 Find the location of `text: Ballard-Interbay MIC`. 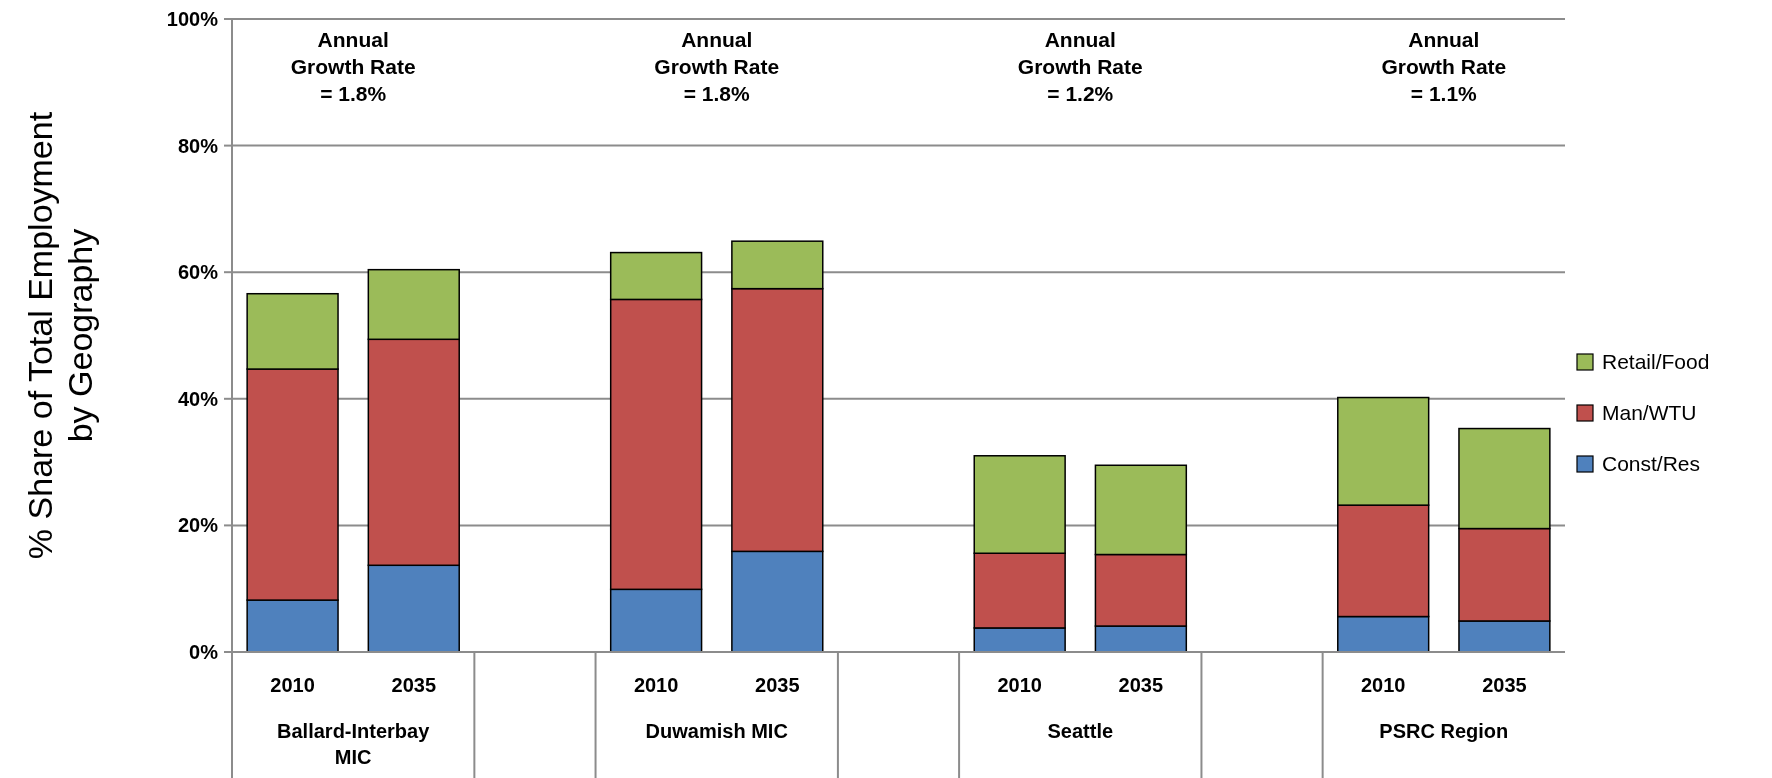

text: Ballard-Interbay MIC is located at coordinates (354, 744).